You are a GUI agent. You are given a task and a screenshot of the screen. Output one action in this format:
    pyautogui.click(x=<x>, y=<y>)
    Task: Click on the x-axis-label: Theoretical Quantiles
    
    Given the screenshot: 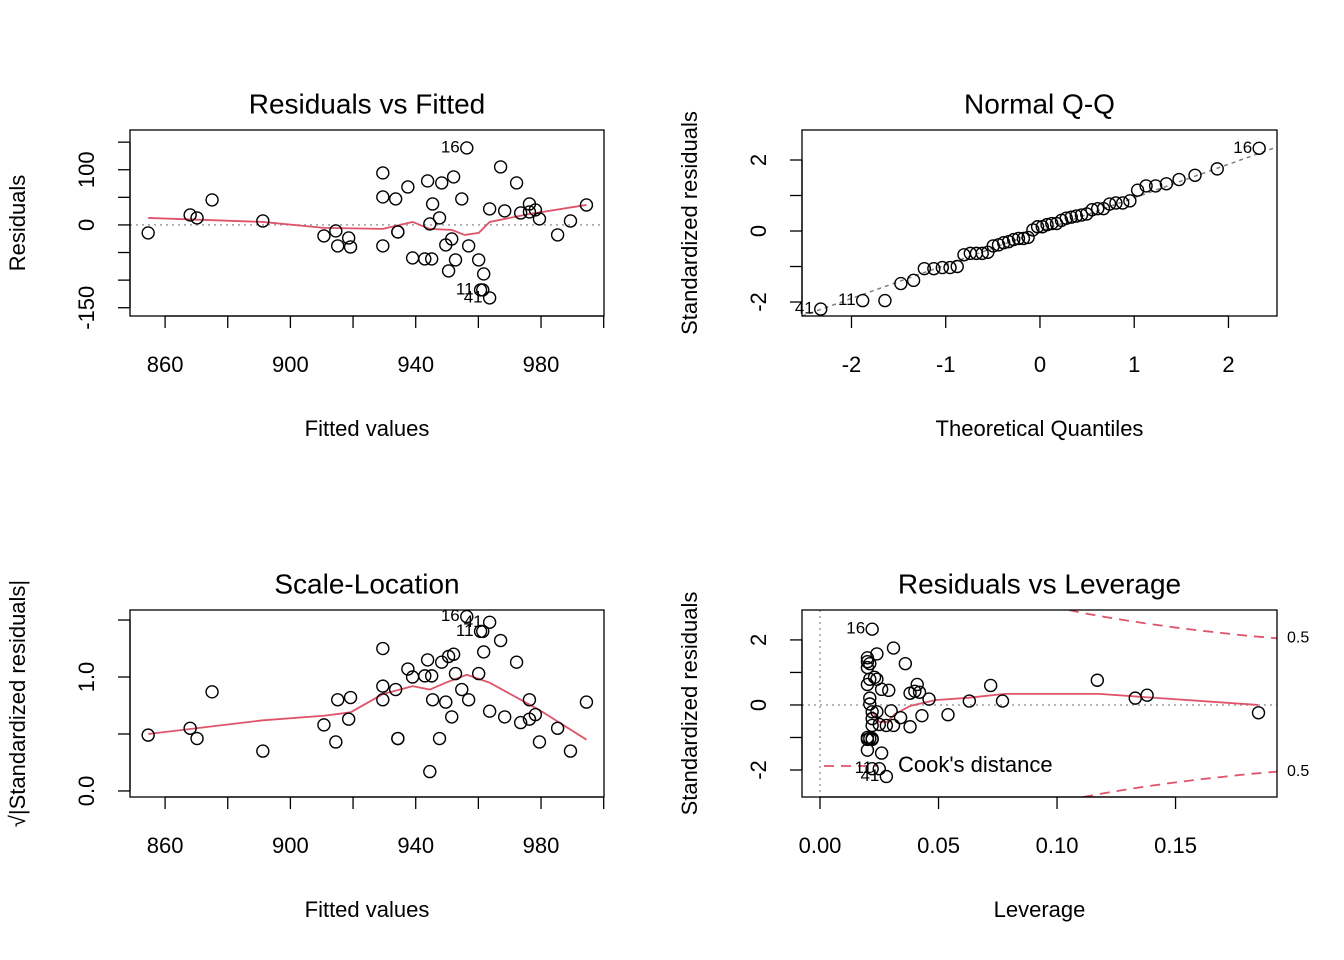 What is the action you would take?
    pyautogui.click(x=1040, y=428)
    